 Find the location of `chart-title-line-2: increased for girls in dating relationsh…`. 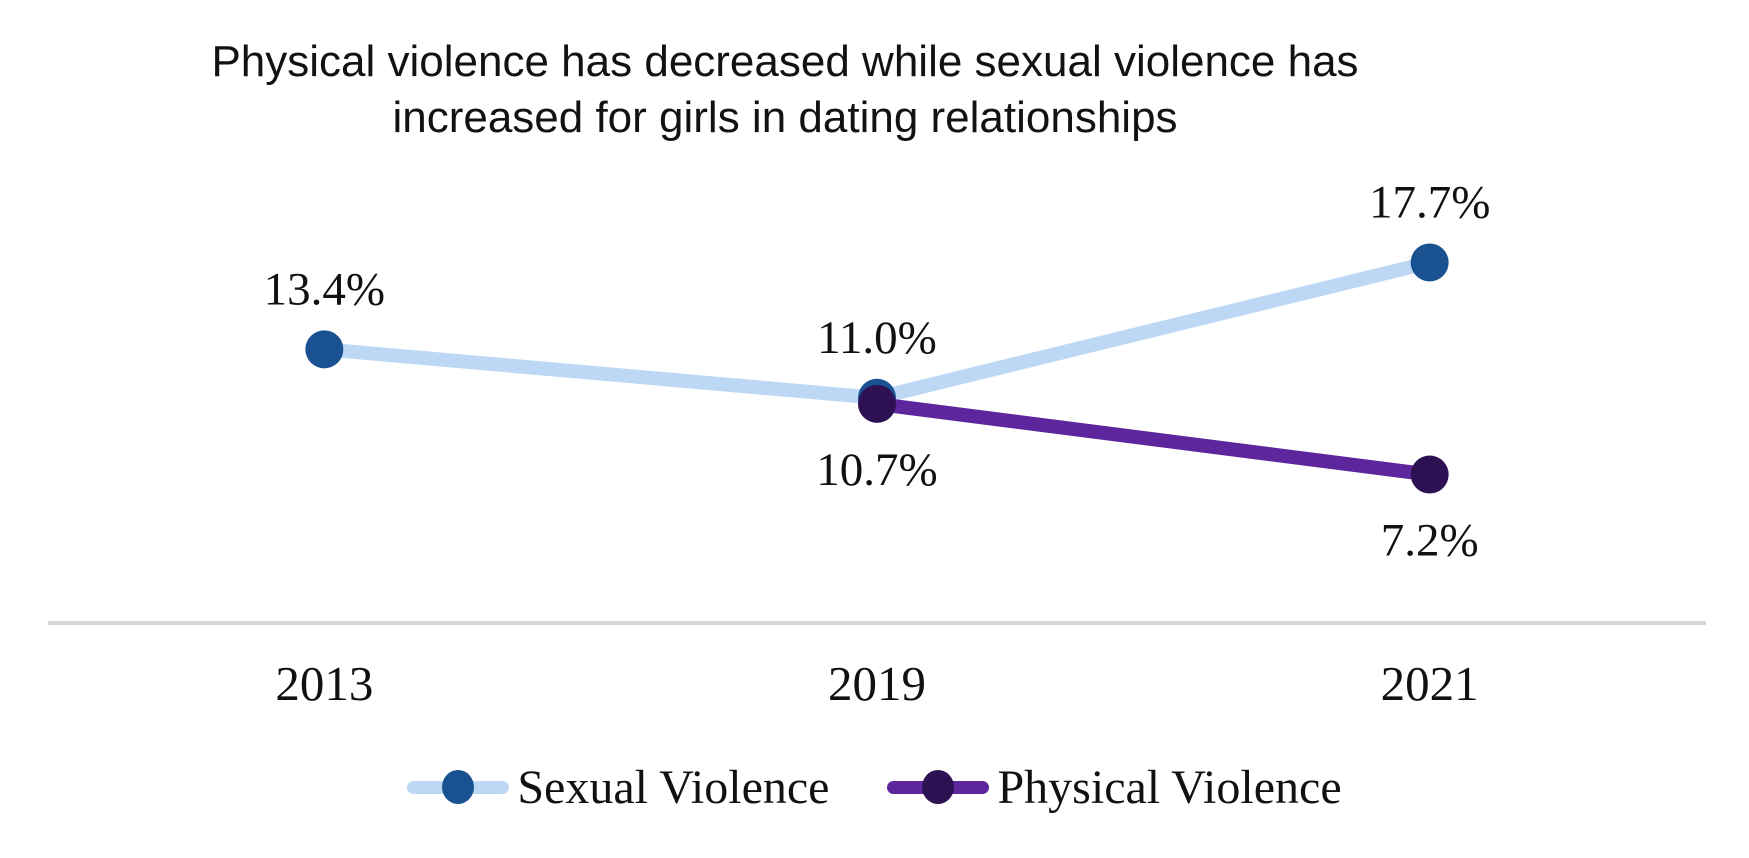

chart-title-line-2: increased for girls in dating relationsh… is located at coordinates (785, 117).